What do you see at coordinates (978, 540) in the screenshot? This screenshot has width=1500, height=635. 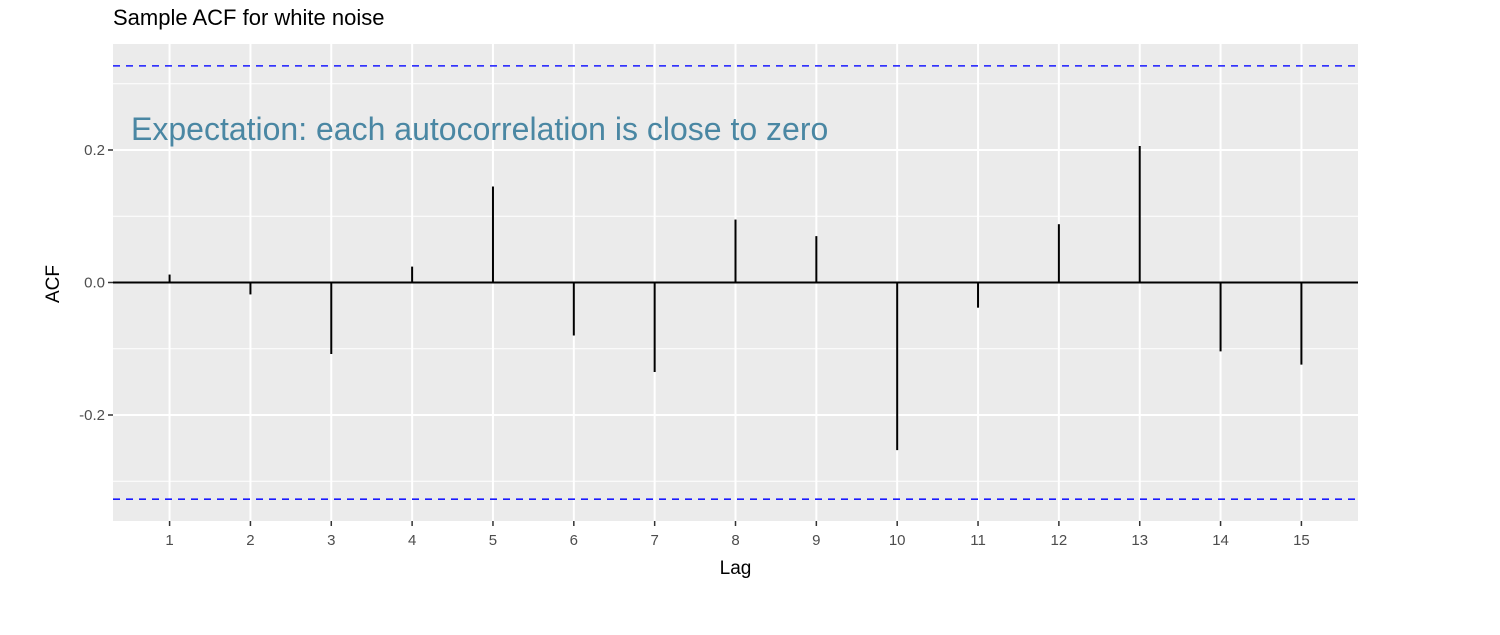 I see `x-tick-label: 11` at bounding box center [978, 540].